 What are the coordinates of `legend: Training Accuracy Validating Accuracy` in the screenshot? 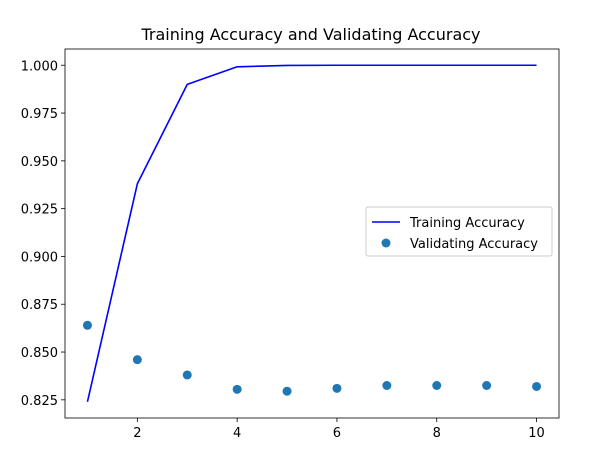 It's located at (459, 231).